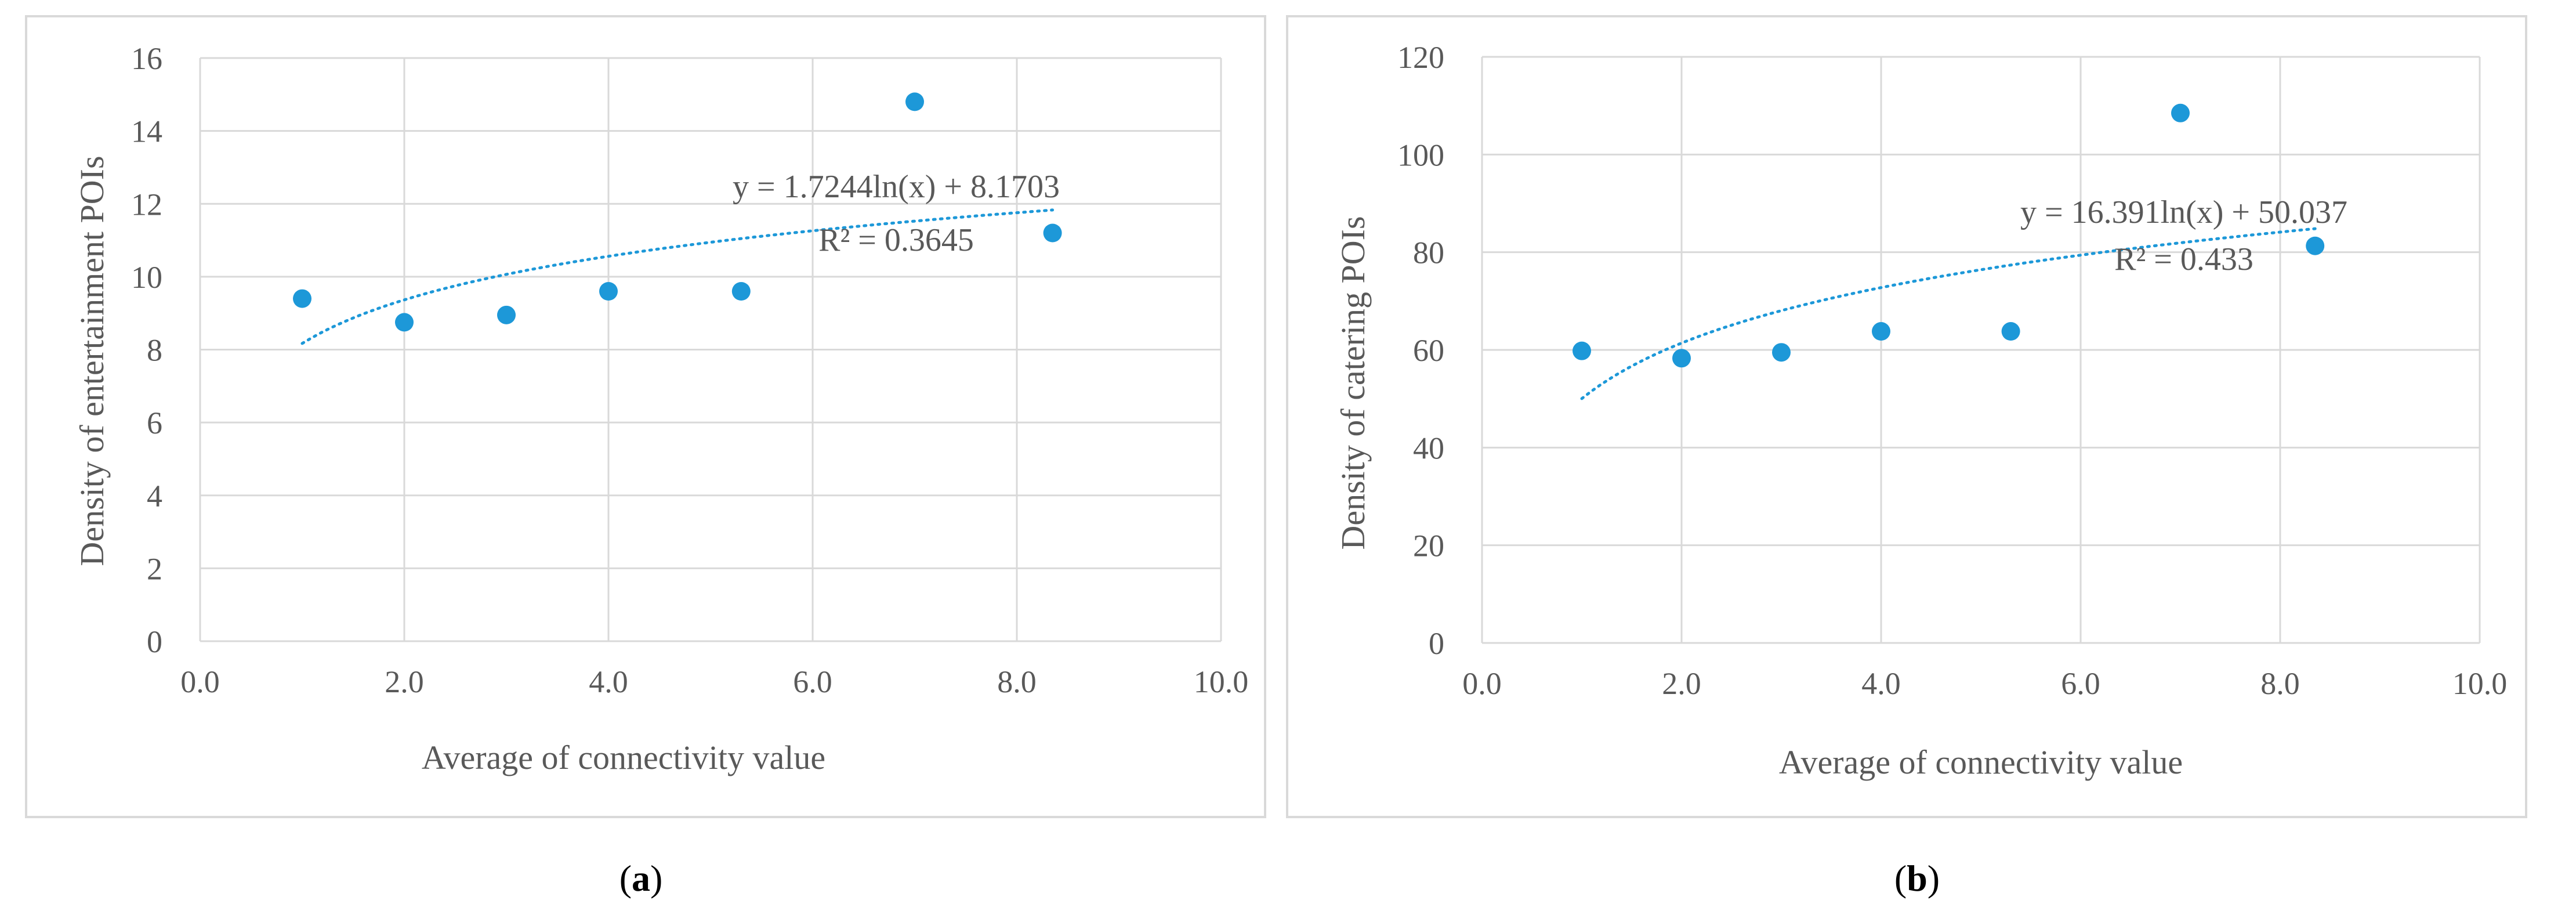 The height and width of the screenshot is (918, 2576). Describe the element at coordinates (1436, 643) in the screenshot. I see `y-tick-label-b: 0` at that location.